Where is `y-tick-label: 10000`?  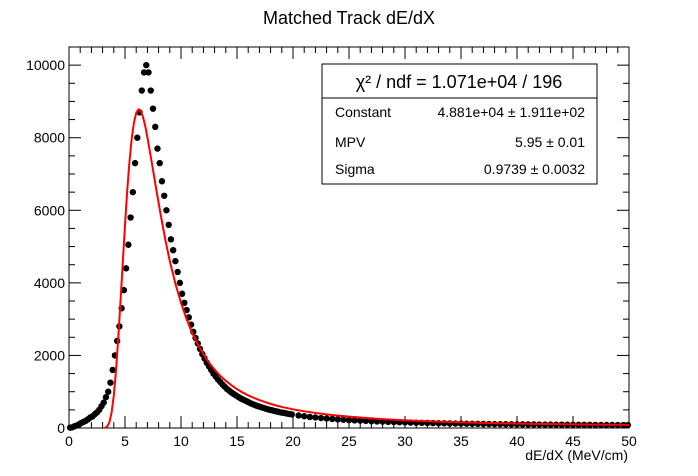
y-tick-label: 10000 is located at coordinates (45, 65).